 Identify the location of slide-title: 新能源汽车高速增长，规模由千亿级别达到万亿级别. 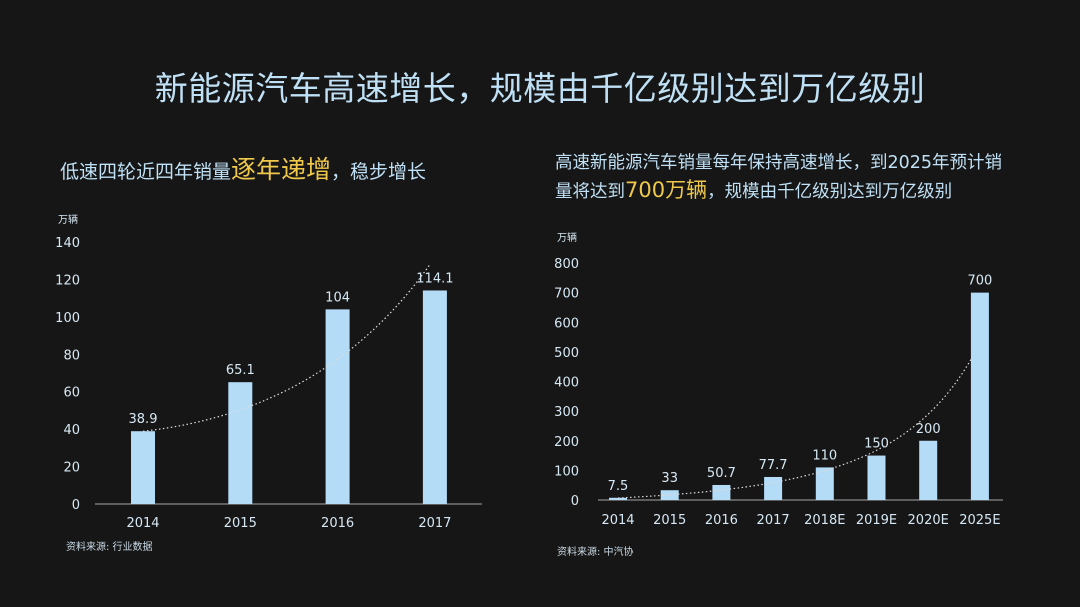
(540, 88).